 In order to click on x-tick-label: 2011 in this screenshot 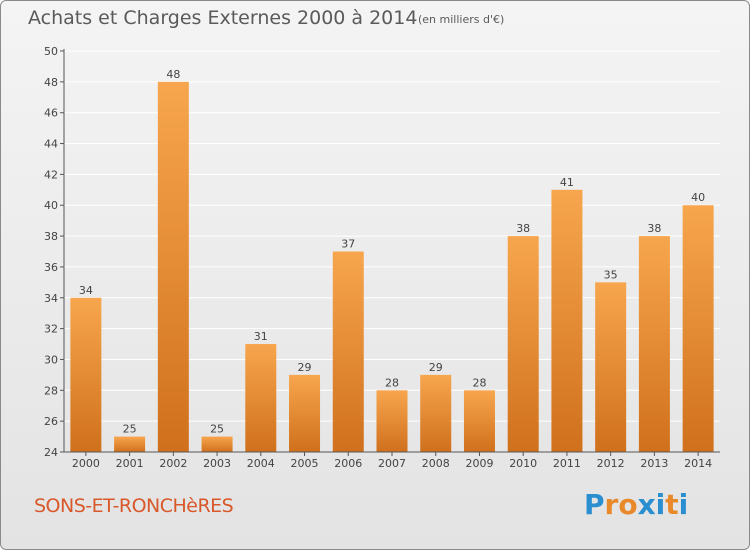, I will do `click(567, 463)`.